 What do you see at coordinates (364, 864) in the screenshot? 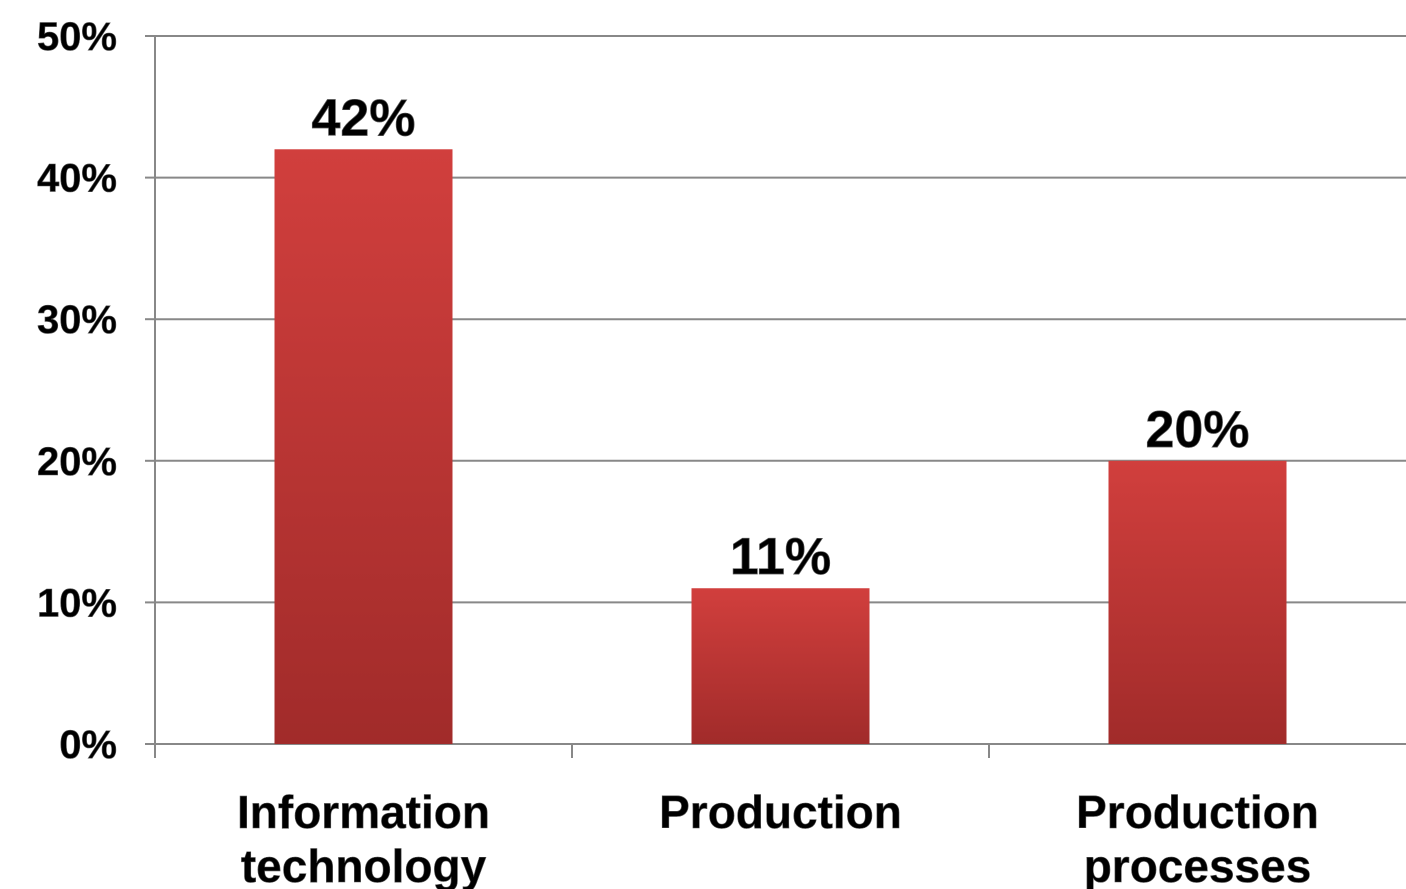
I see `x-category-label: technology` at bounding box center [364, 864].